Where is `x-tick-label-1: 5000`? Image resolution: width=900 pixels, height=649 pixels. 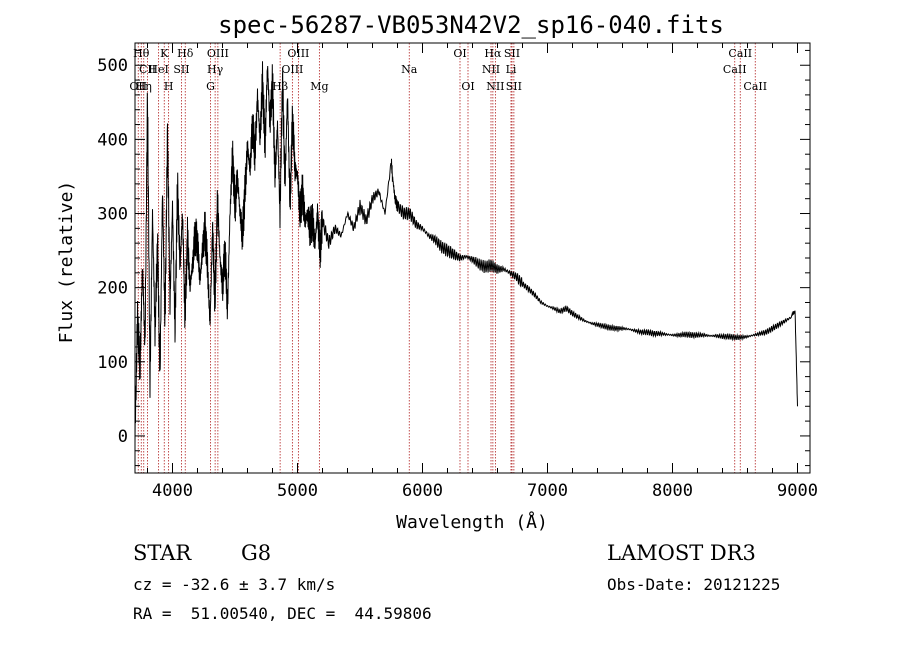
x-tick-label-1: 5000 is located at coordinates (297, 491).